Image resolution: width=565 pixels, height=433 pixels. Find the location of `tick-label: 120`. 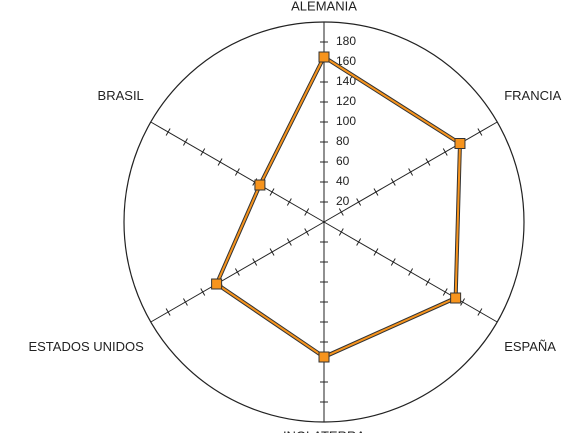

tick-label: 120 is located at coordinates (346, 101).